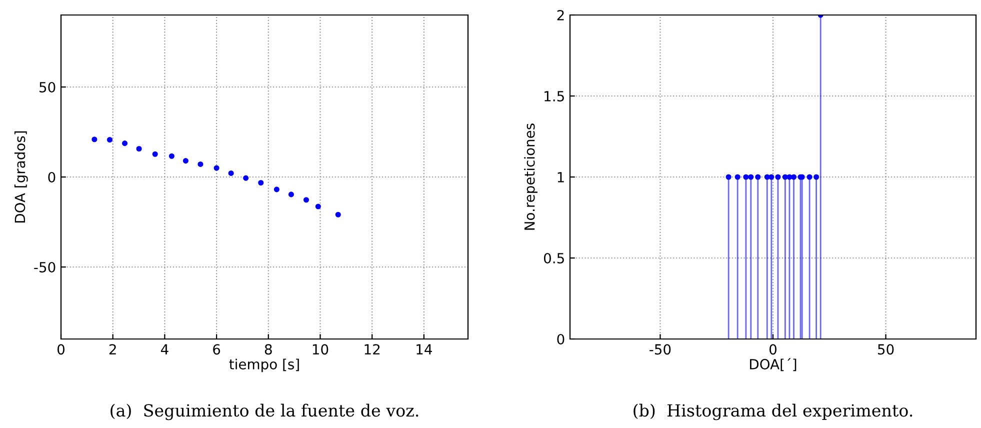  Describe the element at coordinates (660, 349) in the screenshot. I see `x-tick-label: -50` at that location.